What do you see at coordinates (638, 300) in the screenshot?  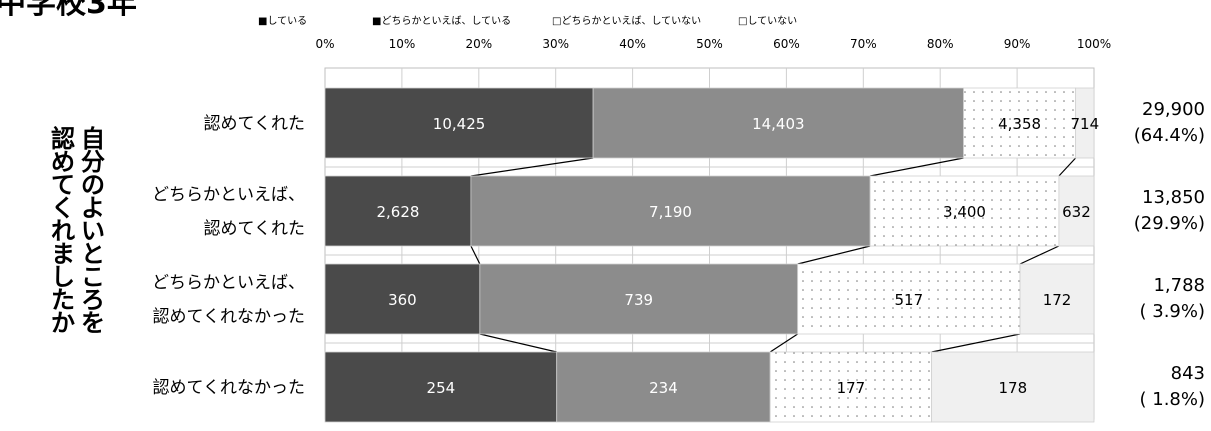 I see `data-label: 739` at bounding box center [638, 300].